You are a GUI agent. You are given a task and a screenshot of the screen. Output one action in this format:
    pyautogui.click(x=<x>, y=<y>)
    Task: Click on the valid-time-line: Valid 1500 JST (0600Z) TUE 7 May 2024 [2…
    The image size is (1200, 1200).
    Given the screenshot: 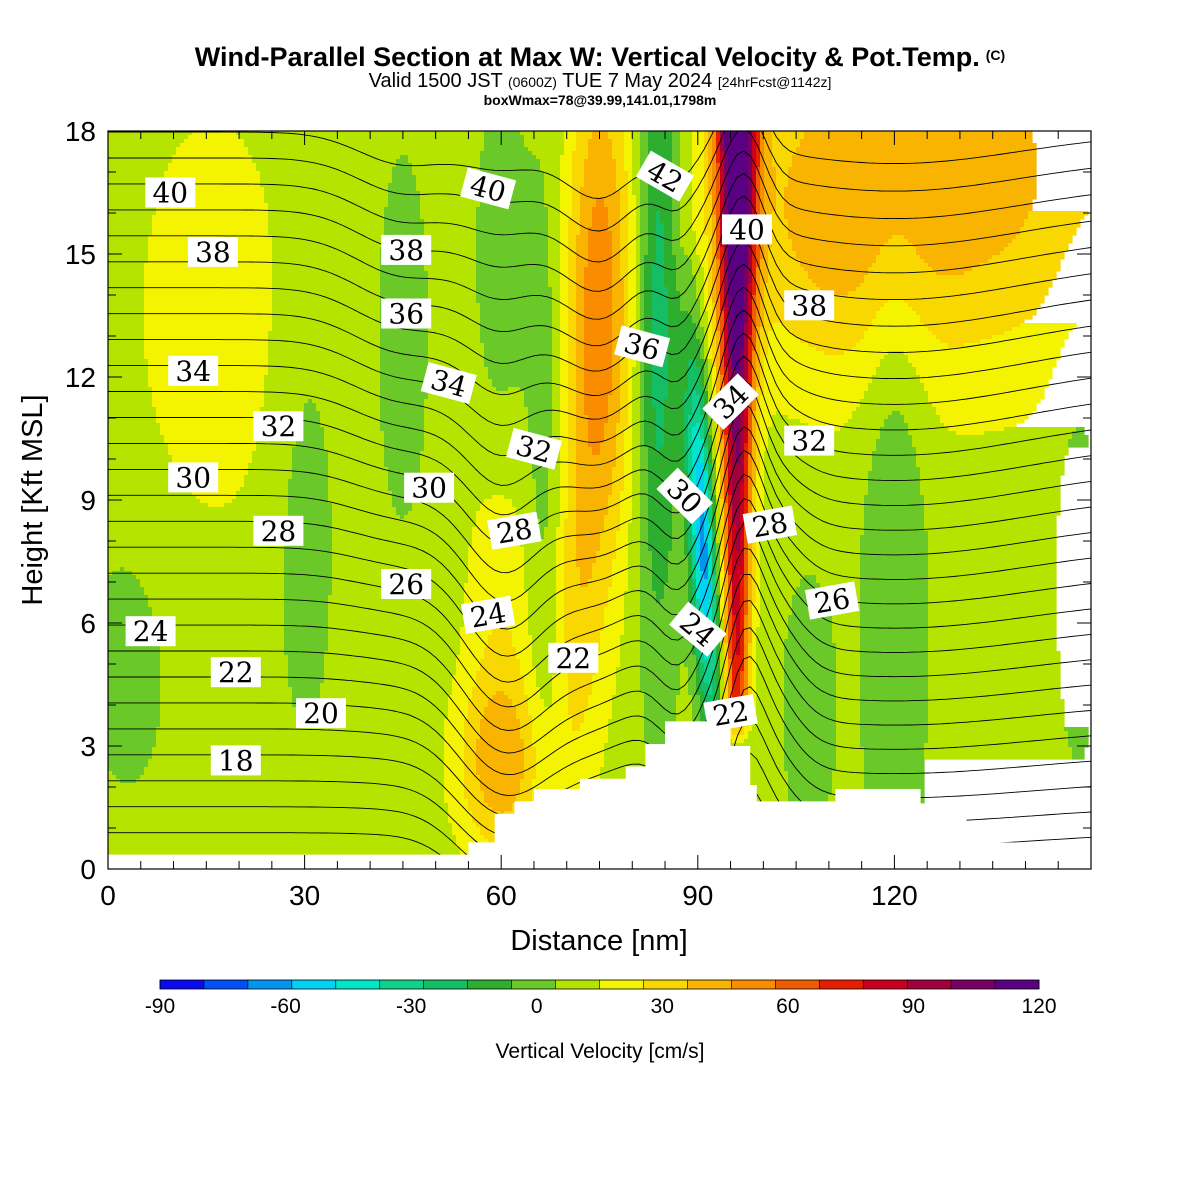 What is the action you would take?
    pyautogui.click(x=600, y=81)
    